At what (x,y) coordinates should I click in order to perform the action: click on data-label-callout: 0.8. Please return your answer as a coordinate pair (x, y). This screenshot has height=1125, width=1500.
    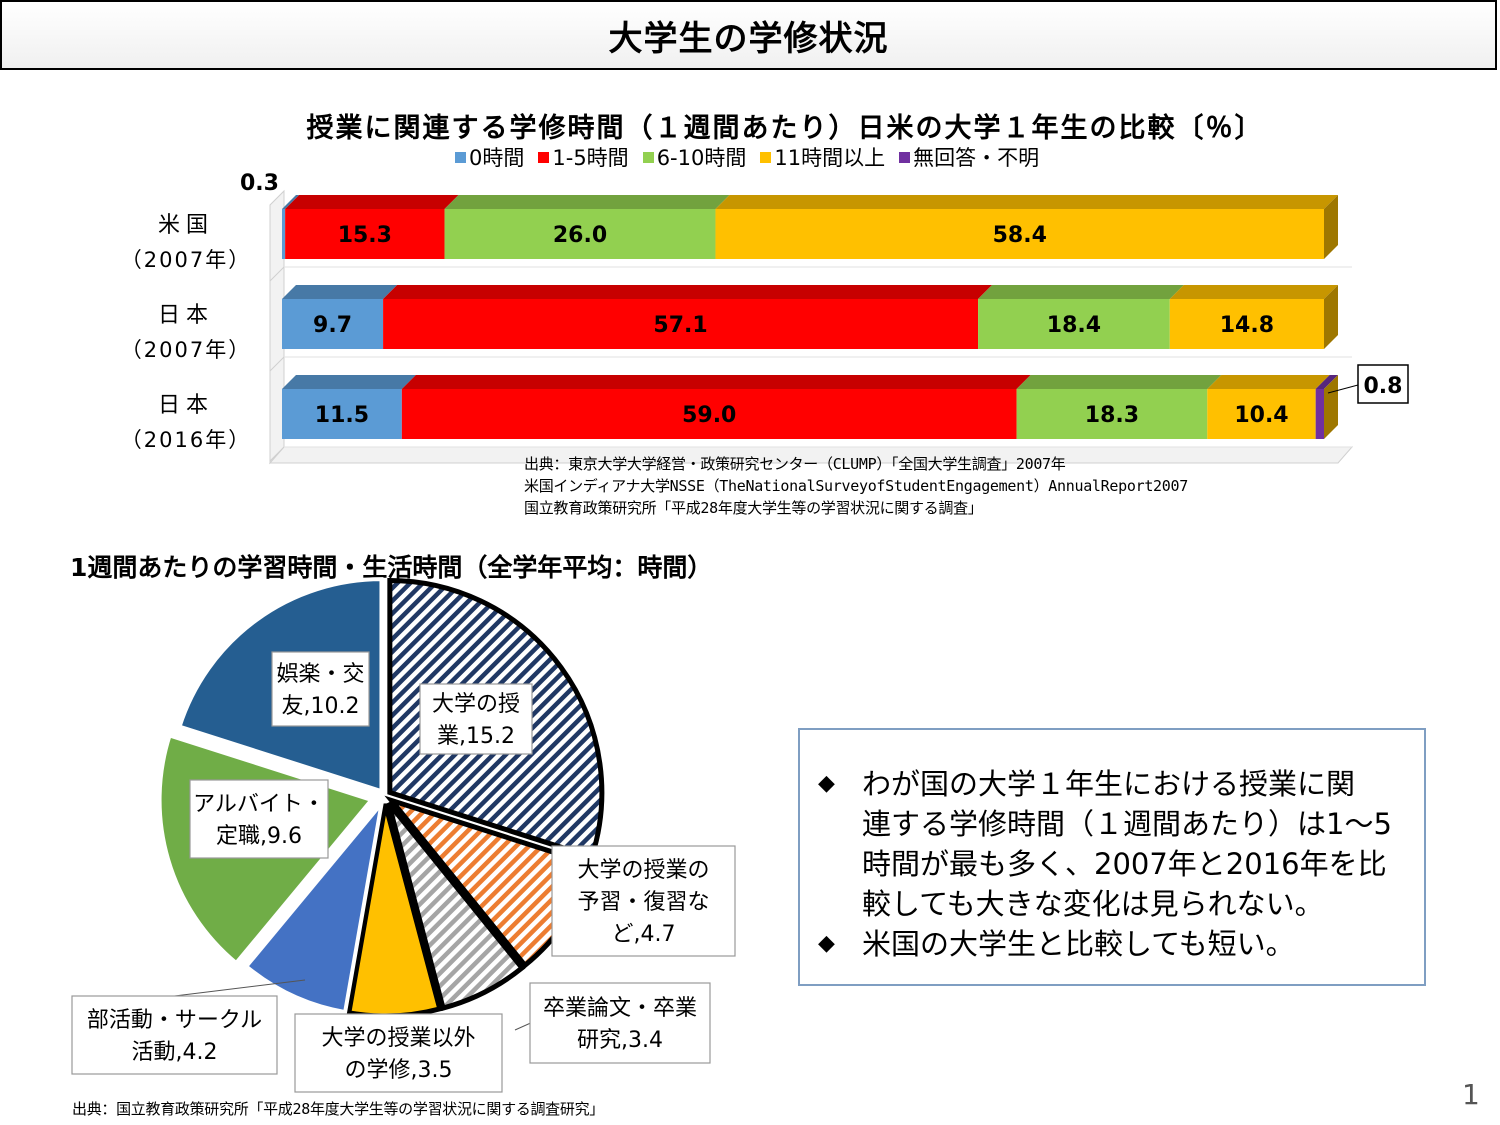
    Looking at the image, I should click on (1383, 386).